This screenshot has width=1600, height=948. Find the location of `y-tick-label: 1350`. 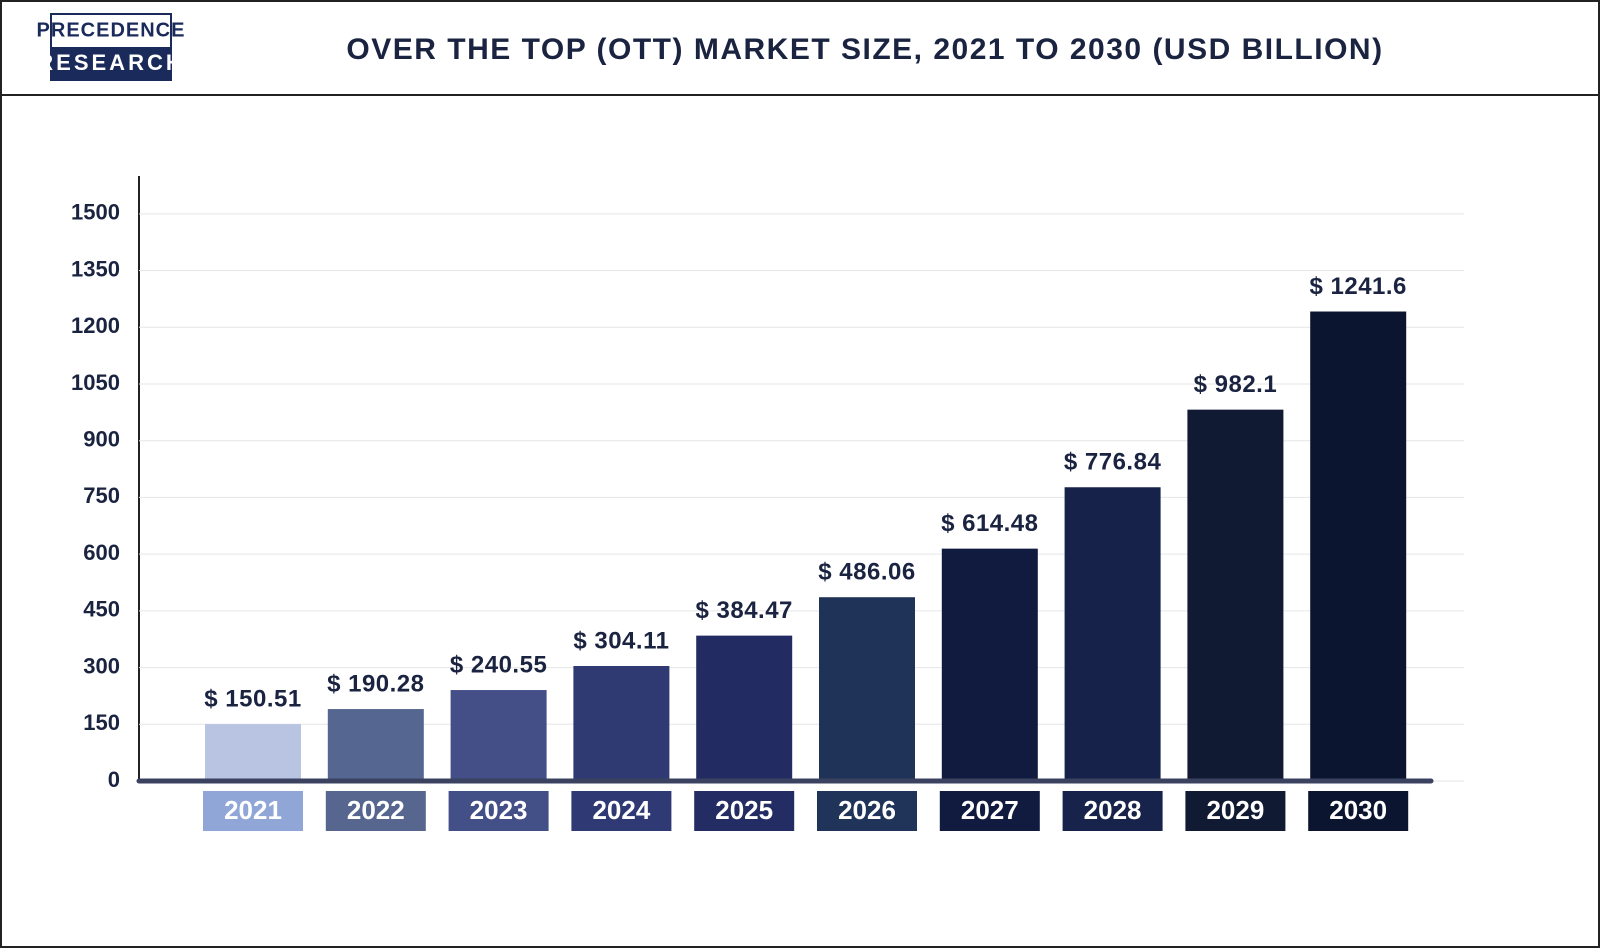

y-tick-label: 1350 is located at coordinates (95, 268).